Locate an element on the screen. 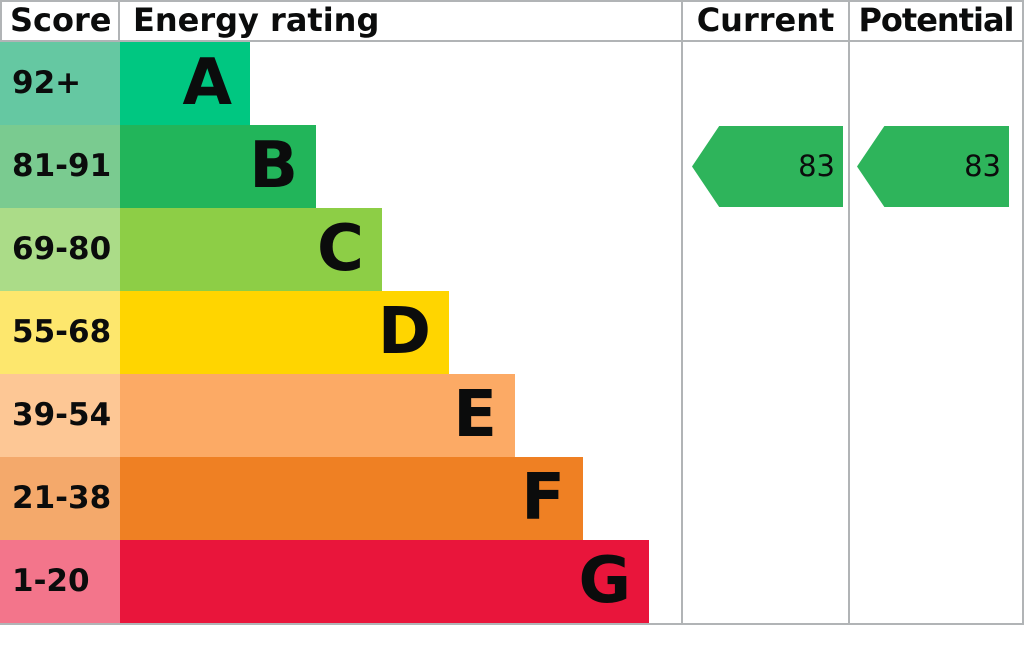 The image size is (1024, 666). band-row-c: 69-80 C is located at coordinates (512, 249).